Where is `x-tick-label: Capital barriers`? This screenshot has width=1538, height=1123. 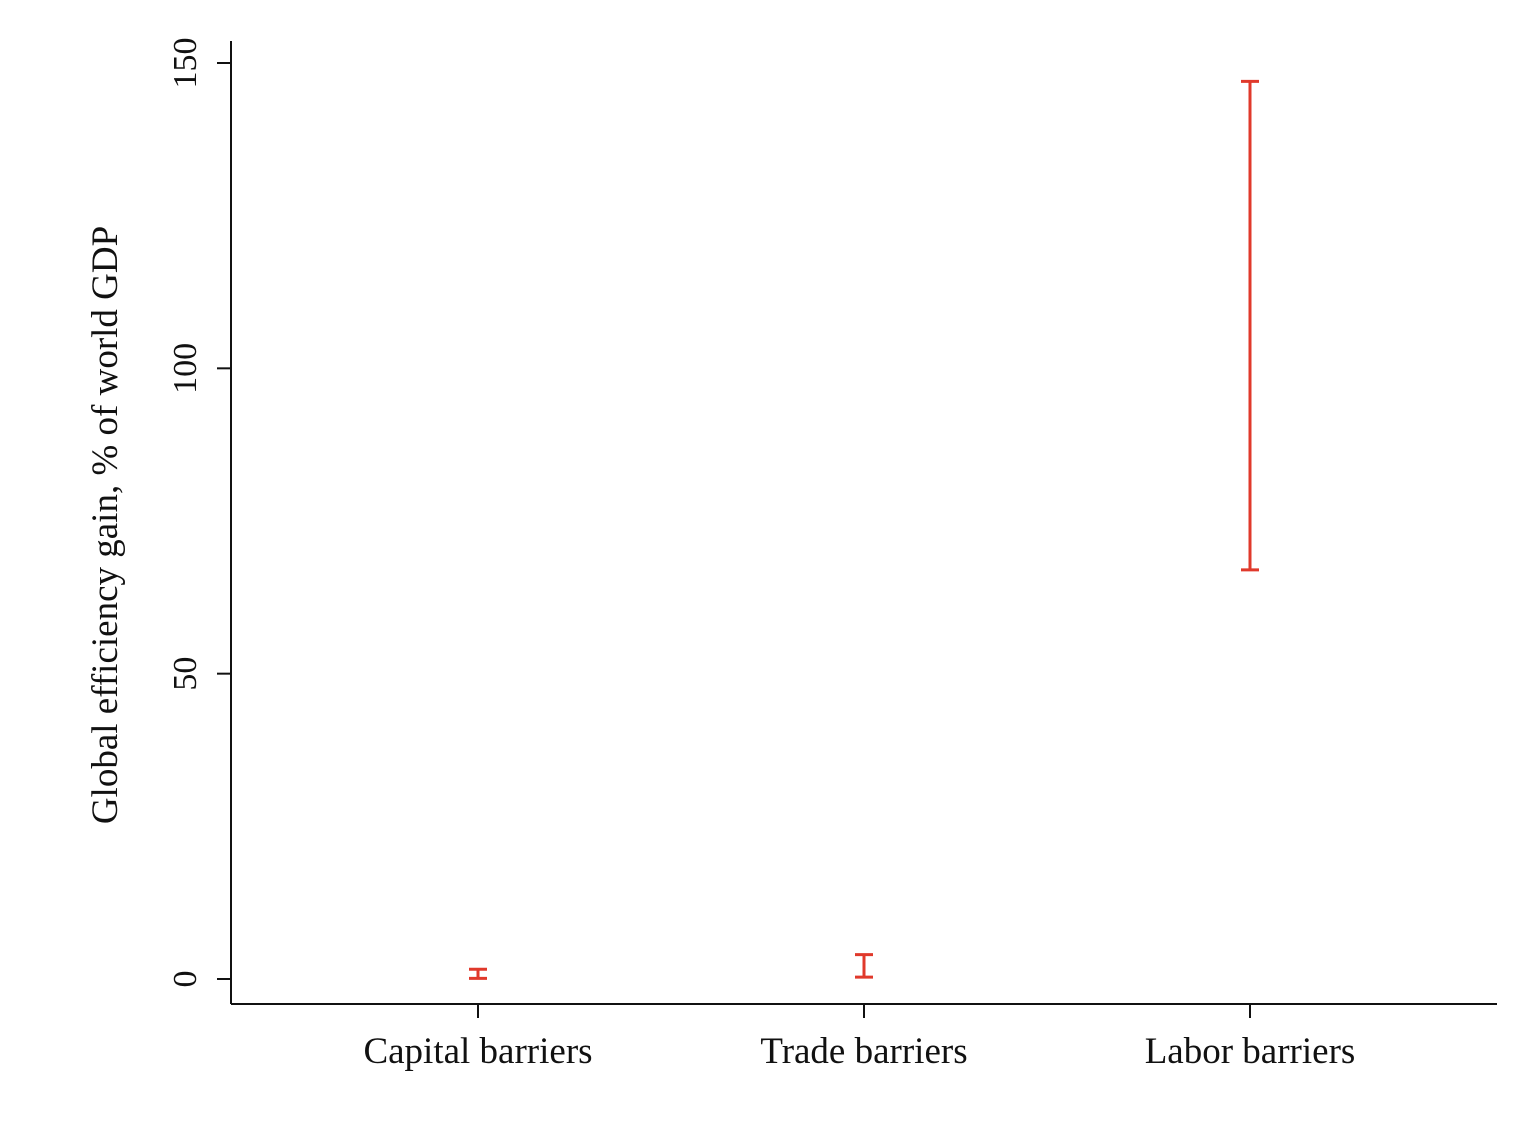 x-tick-label: Capital barriers is located at coordinates (477, 1051).